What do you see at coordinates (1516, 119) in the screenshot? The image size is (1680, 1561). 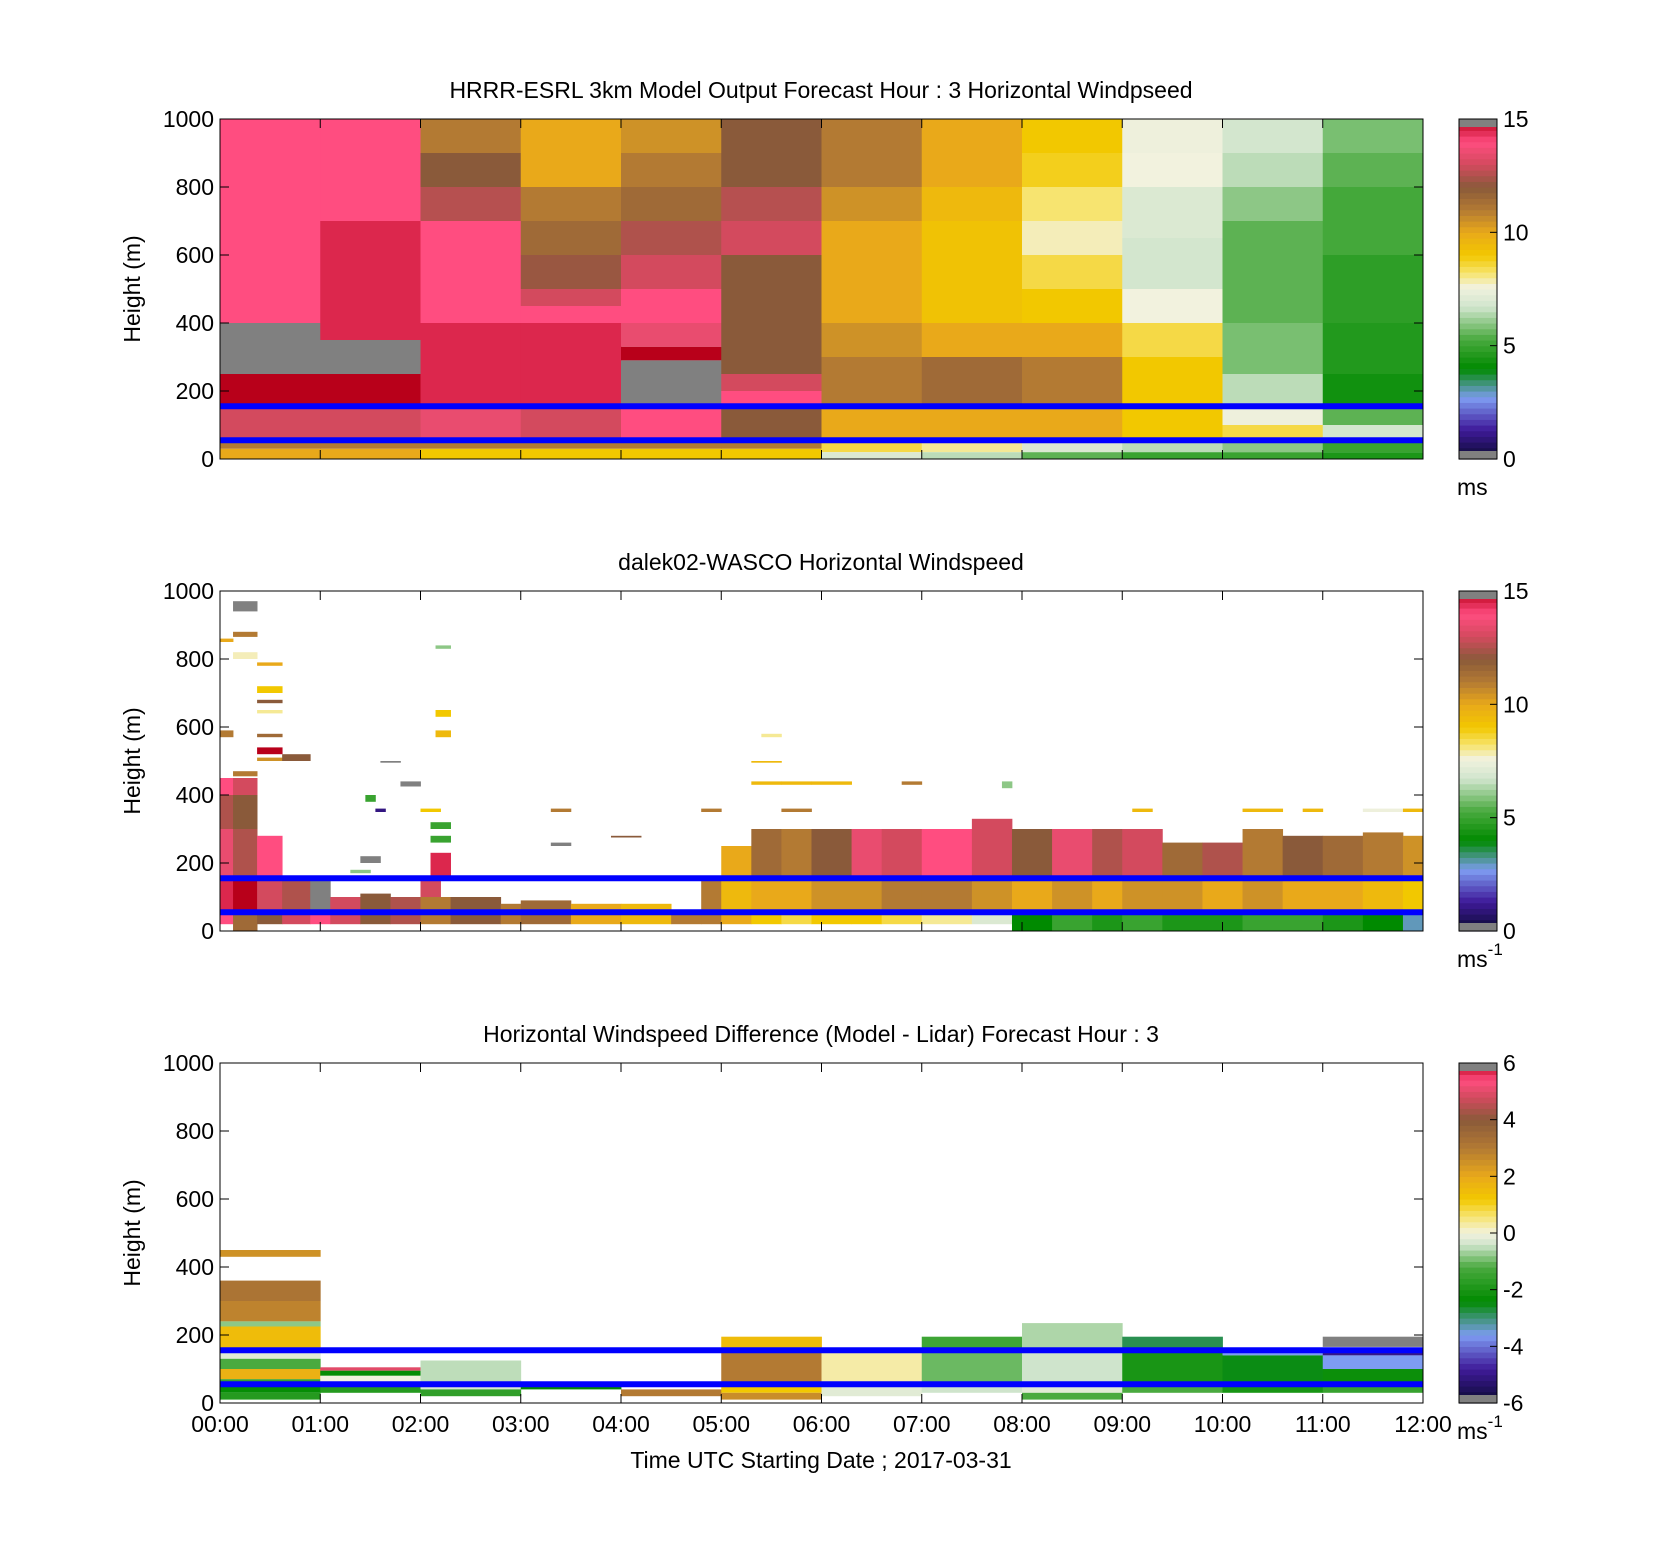 I see `panel-model-colorbar-tick-label: 15` at bounding box center [1516, 119].